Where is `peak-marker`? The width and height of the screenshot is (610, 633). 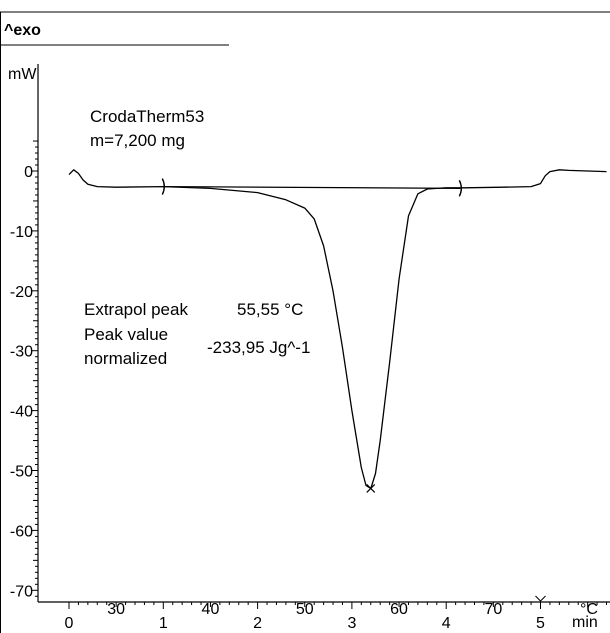 peak-marker is located at coordinates (371, 488).